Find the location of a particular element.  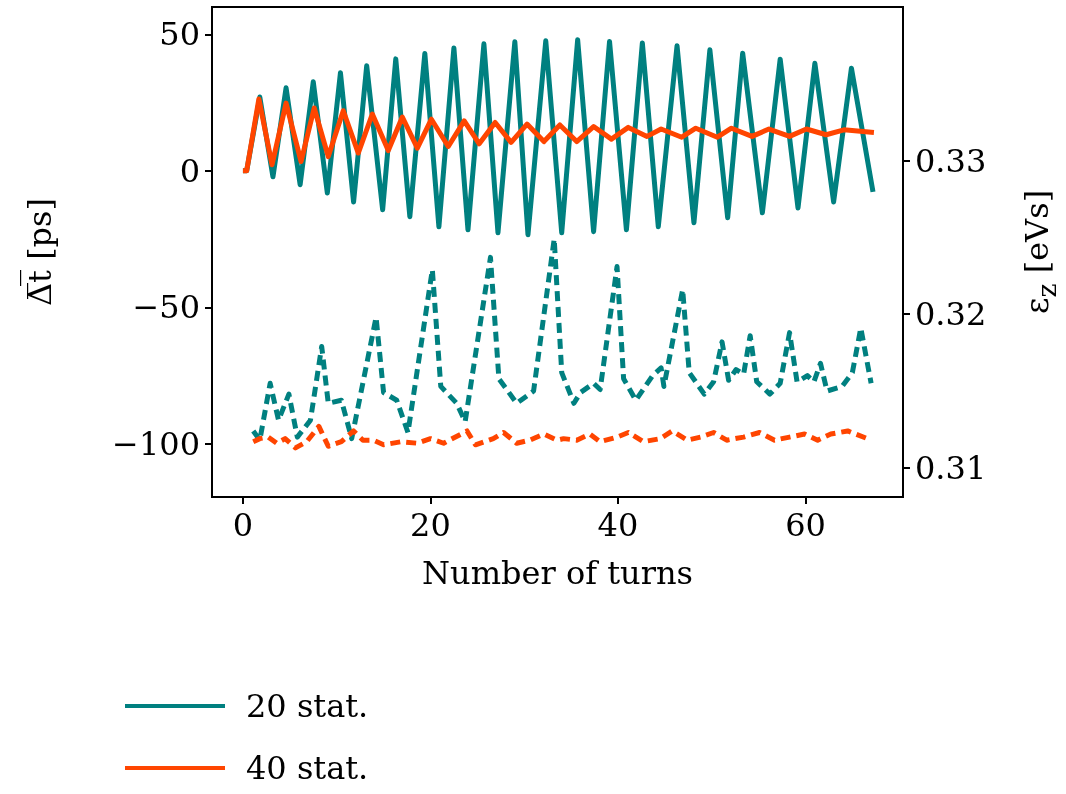

y-tick-label: −50 is located at coordinates (166, 307).